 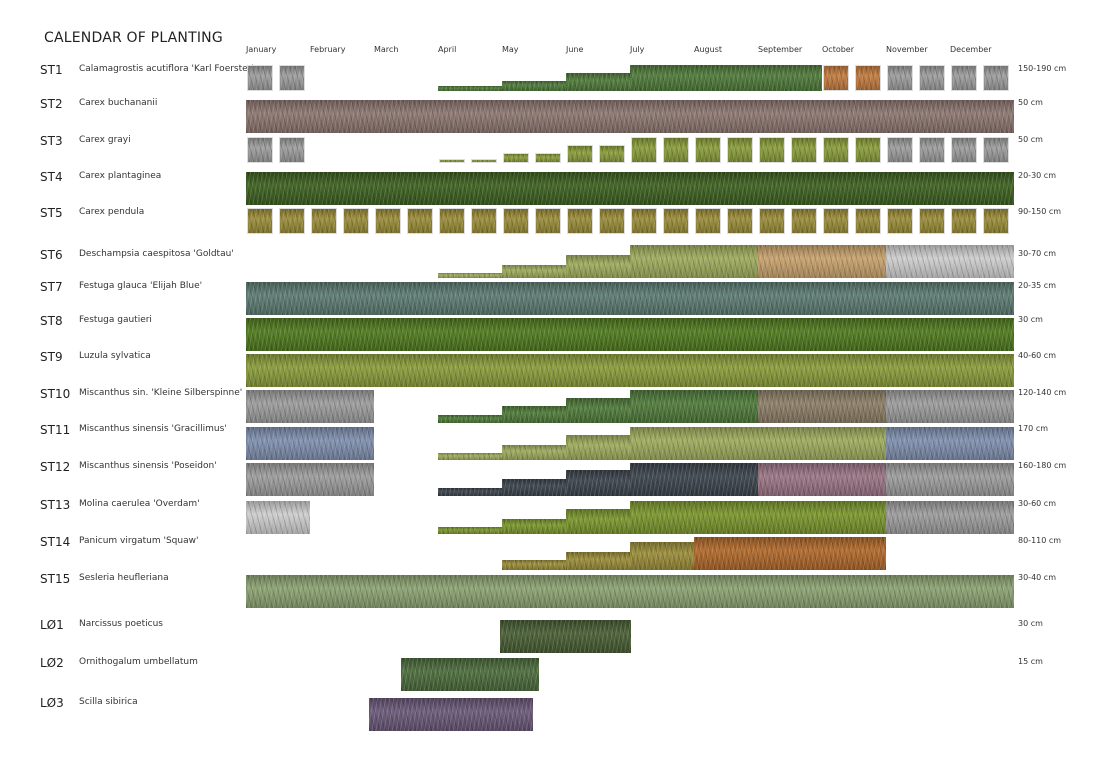 What do you see at coordinates (1037, 577) in the screenshot?
I see `plant-height: 30-40 cm` at bounding box center [1037, 577].